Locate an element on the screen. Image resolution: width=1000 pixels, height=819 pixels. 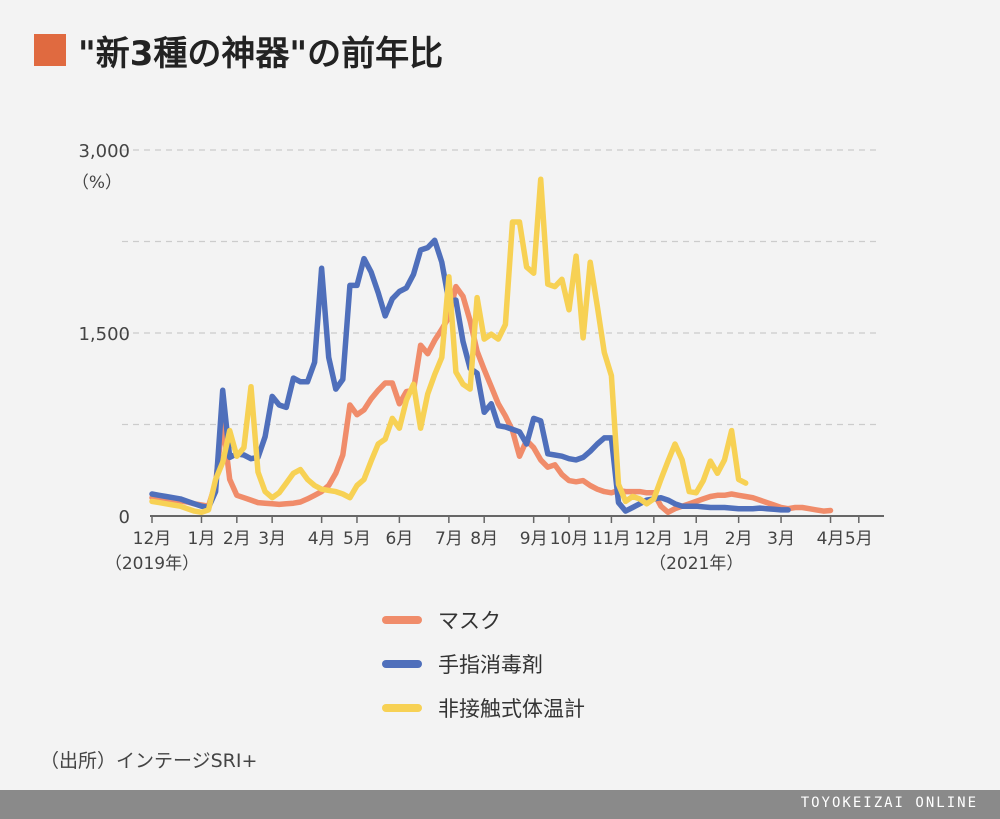
x-tick-label: 9月 is located at coordinates (534, 539).